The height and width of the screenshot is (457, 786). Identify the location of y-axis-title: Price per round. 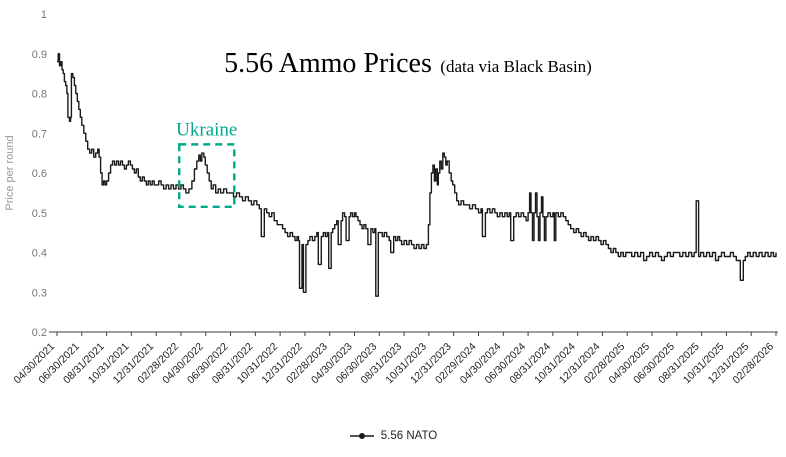
(10, 172).